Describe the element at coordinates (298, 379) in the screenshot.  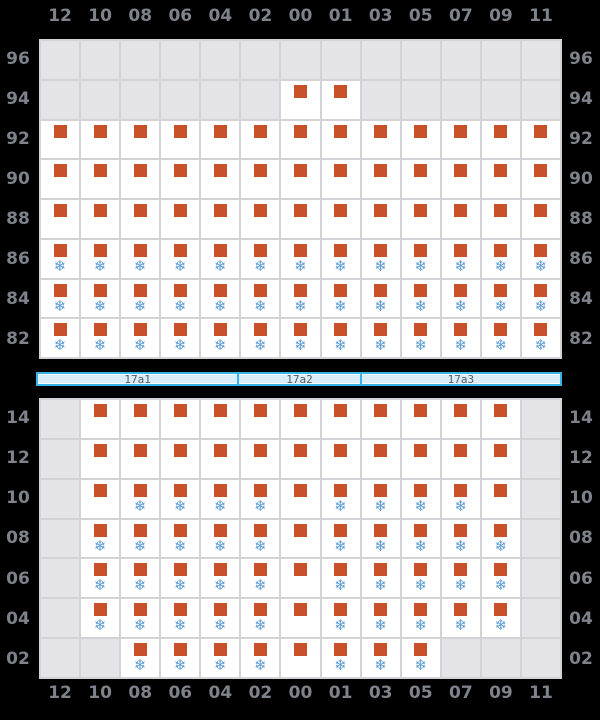
I see `coach-section-17a2: 17a2` at that location.